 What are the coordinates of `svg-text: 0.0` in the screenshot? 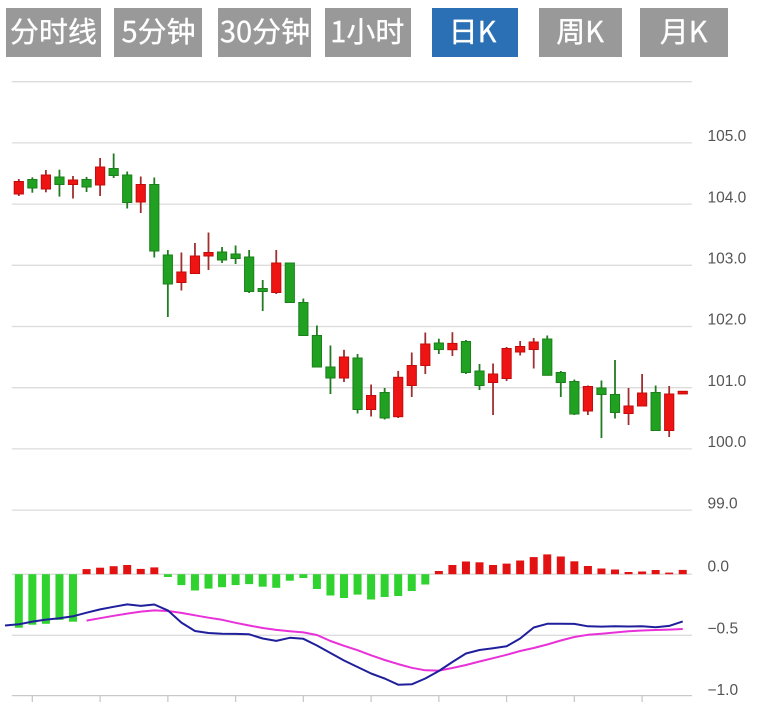 It's located at (719, 567).